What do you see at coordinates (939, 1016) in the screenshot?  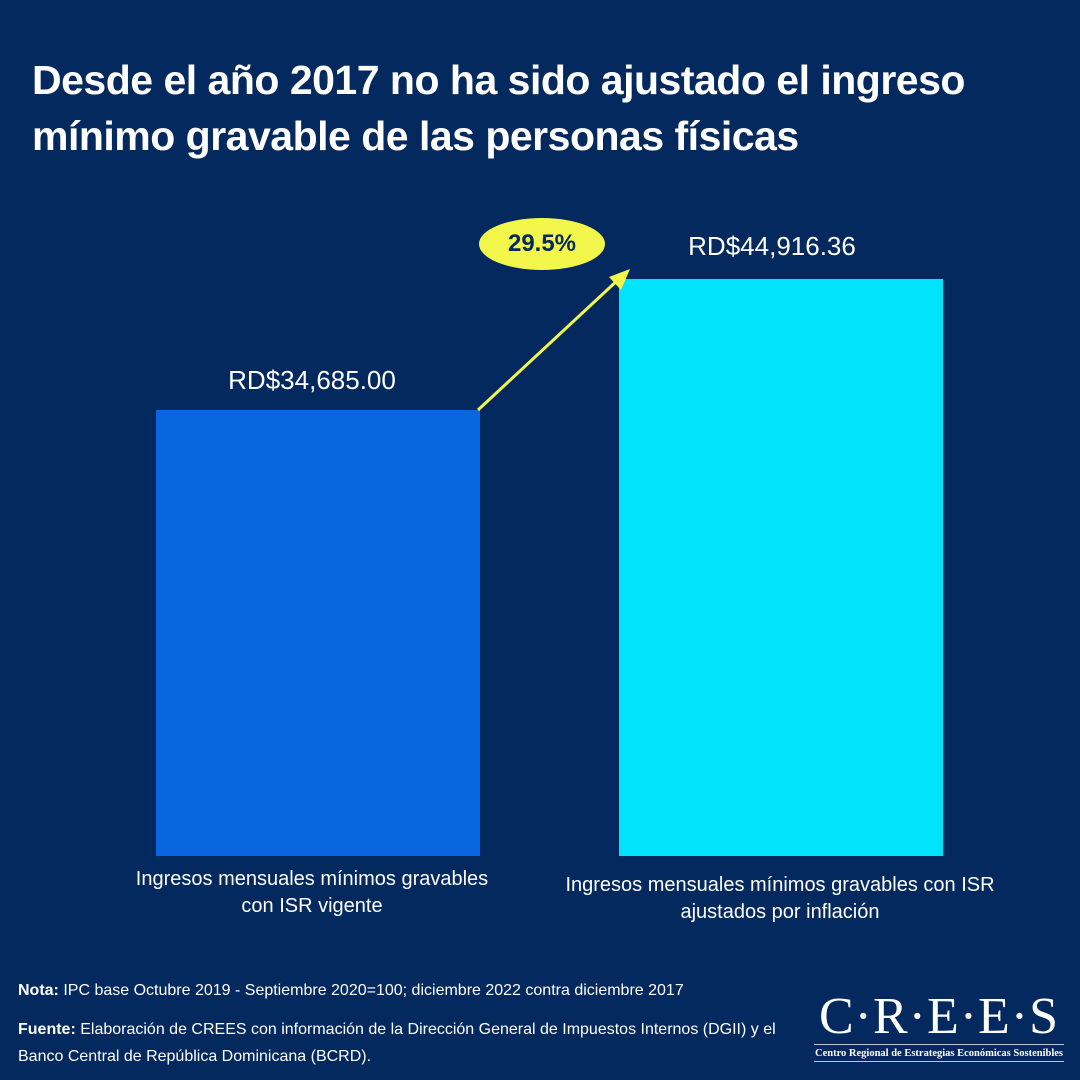 I see `logo-wordmark: C·R·E·E·S` at bounding box center [939, 1016].